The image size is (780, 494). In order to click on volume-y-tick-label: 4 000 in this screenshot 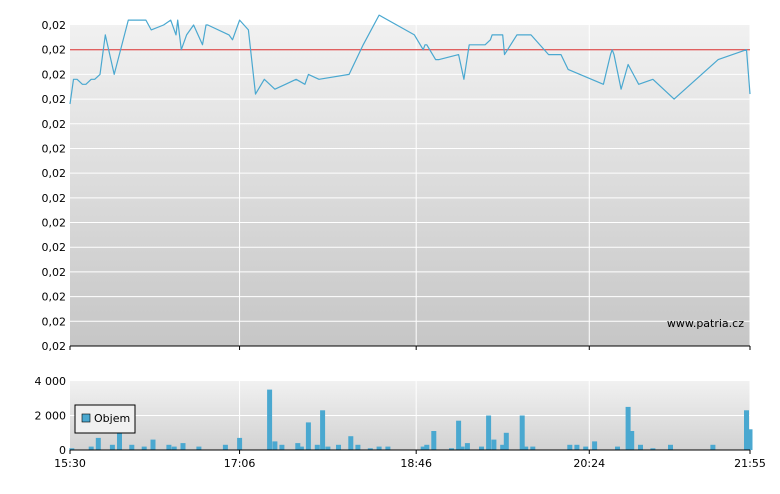, I will do `click(51, 381)`.